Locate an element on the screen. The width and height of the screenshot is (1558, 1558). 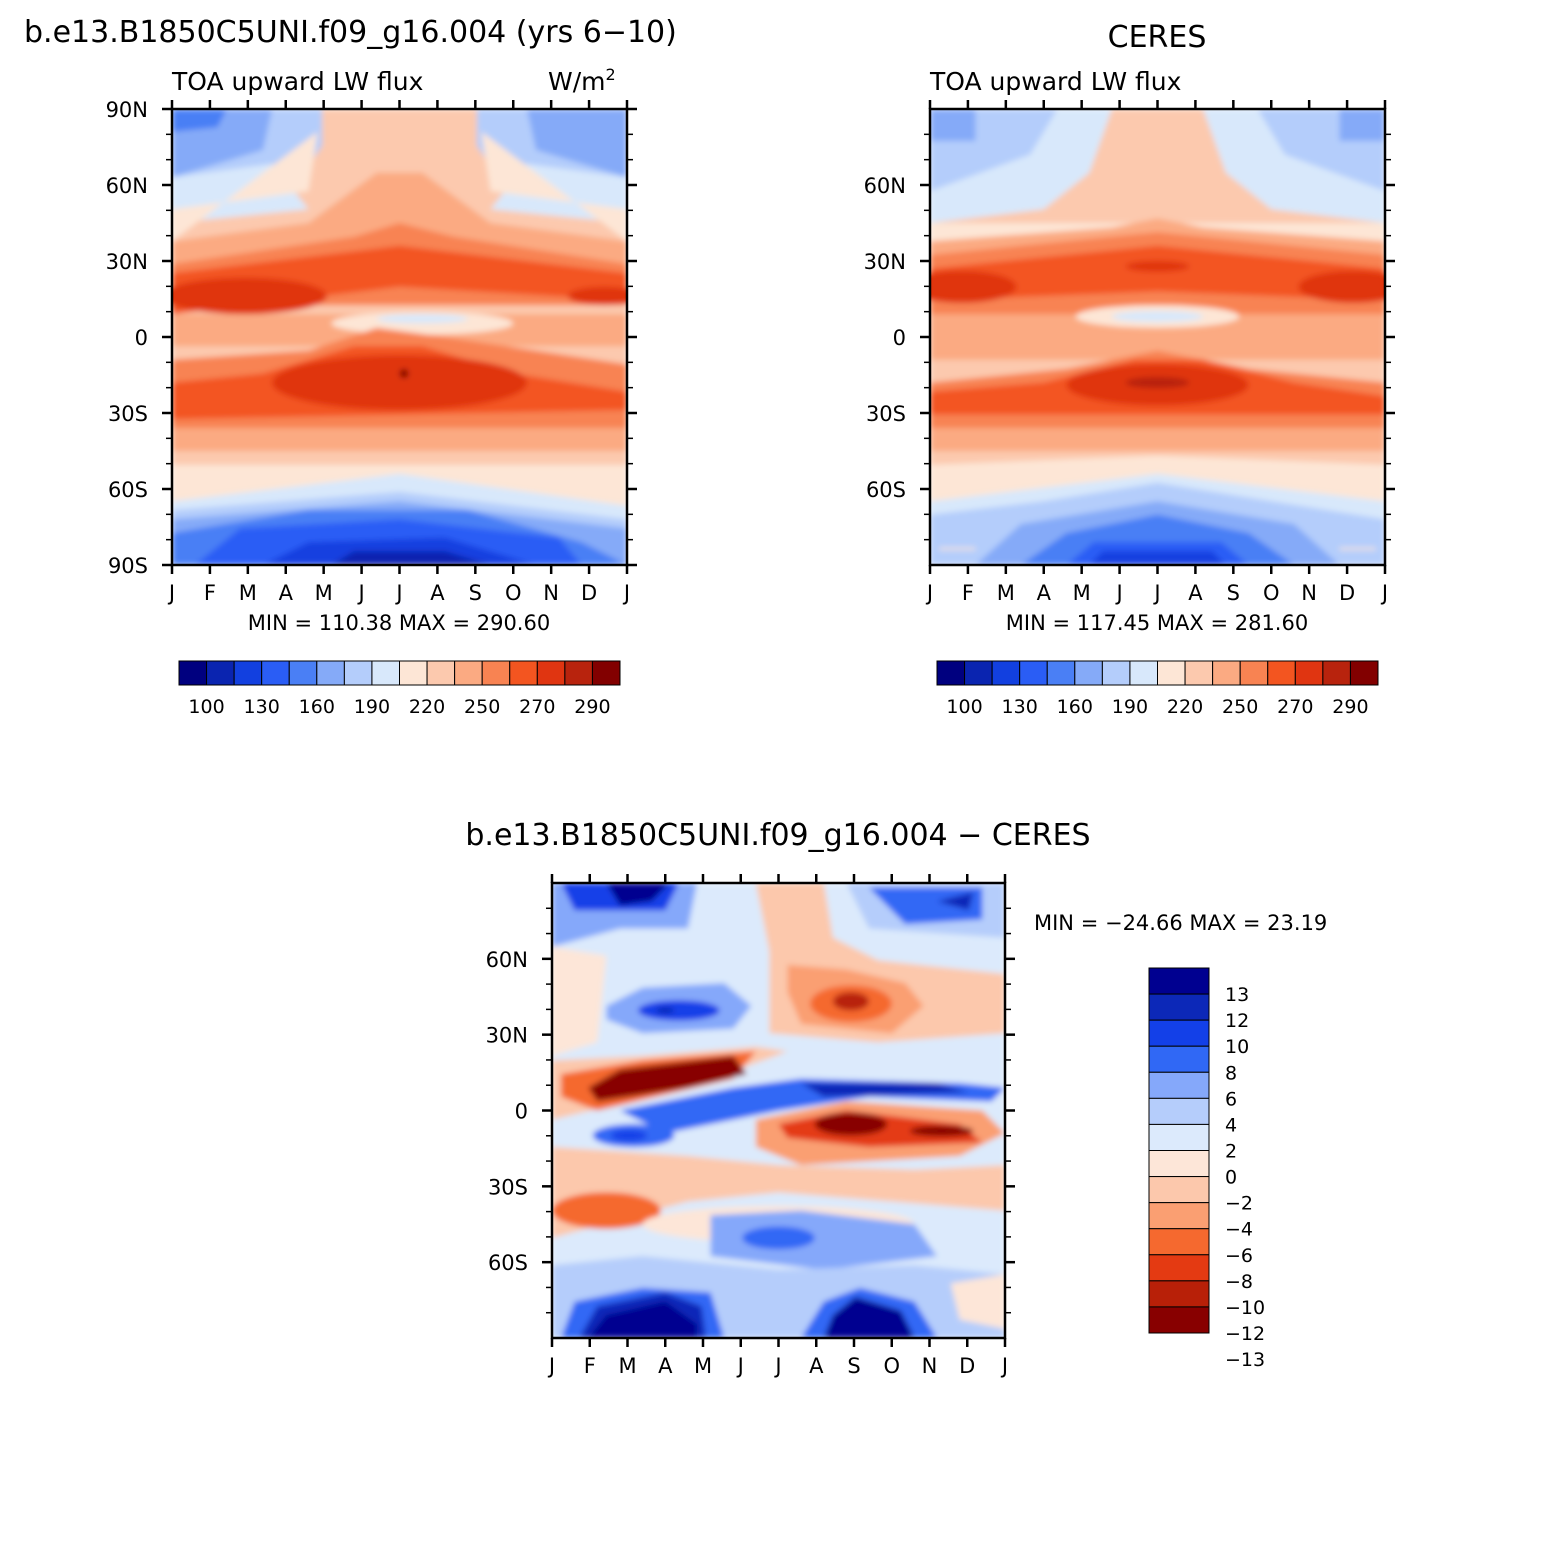
diff-field is located at coordinates (778, 1110).